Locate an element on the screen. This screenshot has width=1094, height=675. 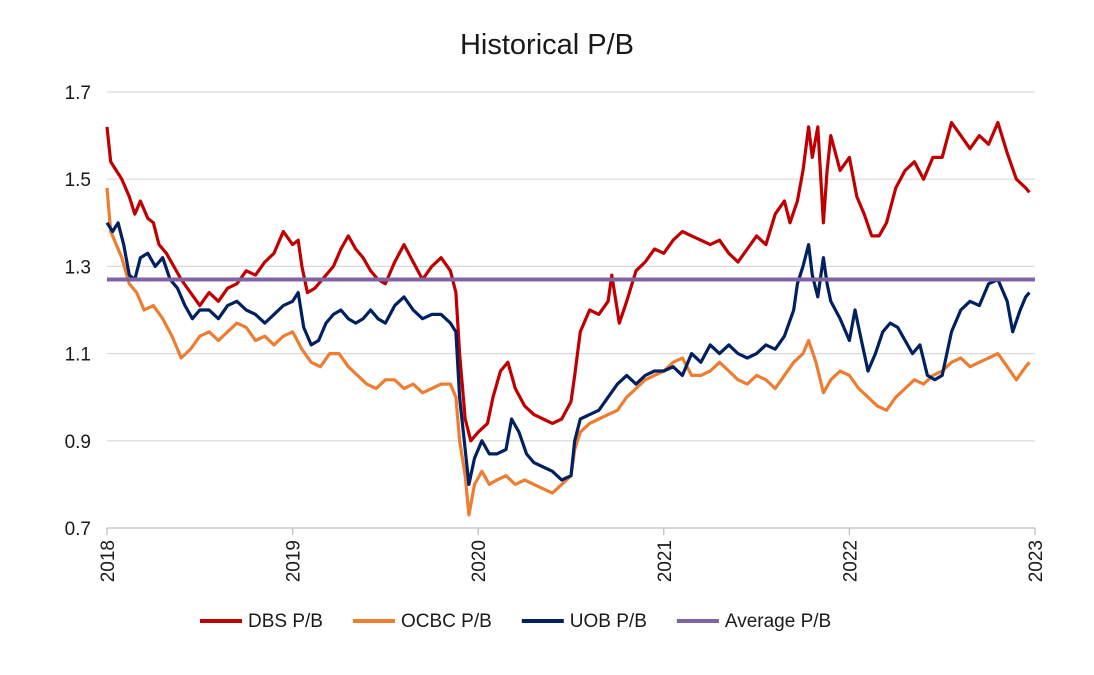
x-tick-label: 2020 is located at coordinates (479, 561).